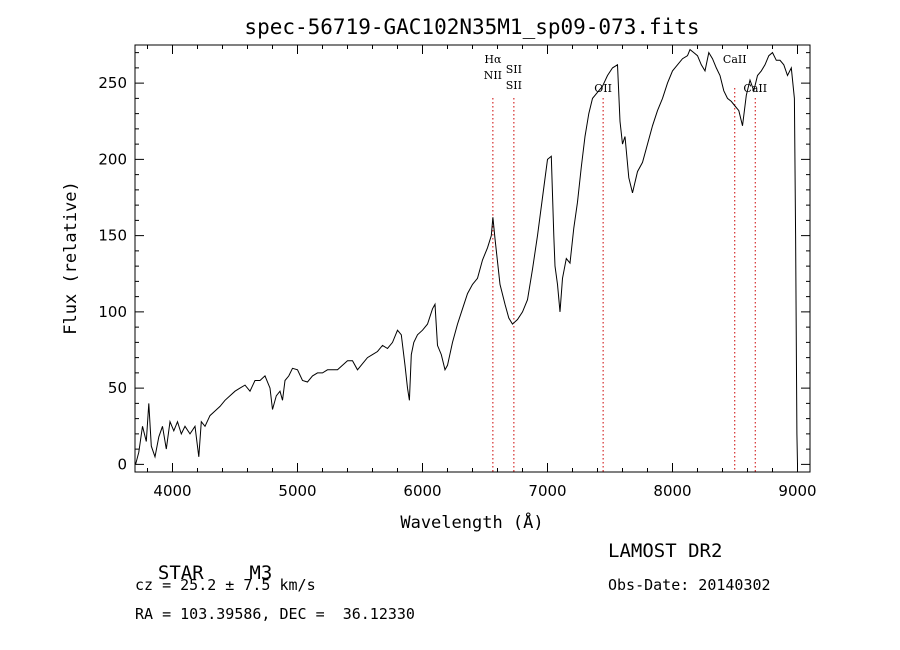 The height and width of the screenshot is (650, 900). I want to click on y-tick-label: 50, so click(117, 388).